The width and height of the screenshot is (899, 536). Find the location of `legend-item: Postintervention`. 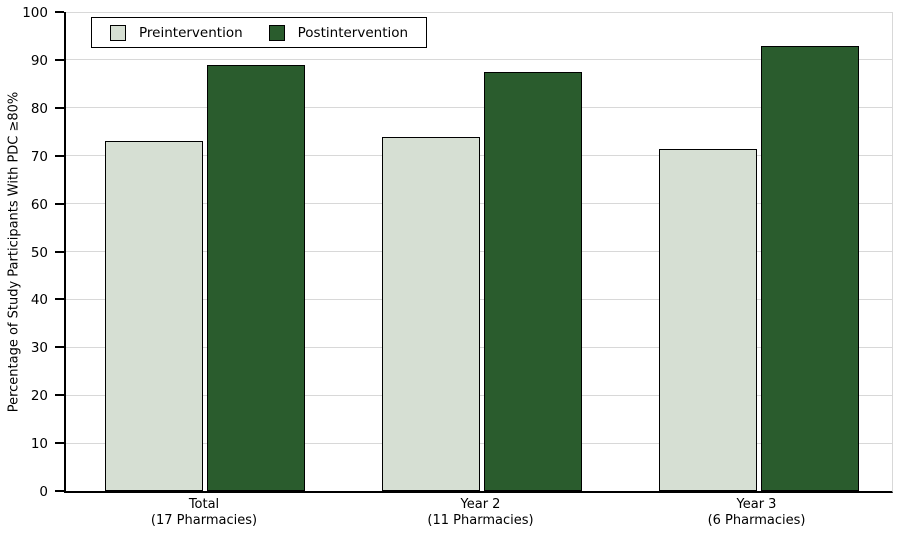

legend-item: Postintervention is located at coordinates (338, 32).